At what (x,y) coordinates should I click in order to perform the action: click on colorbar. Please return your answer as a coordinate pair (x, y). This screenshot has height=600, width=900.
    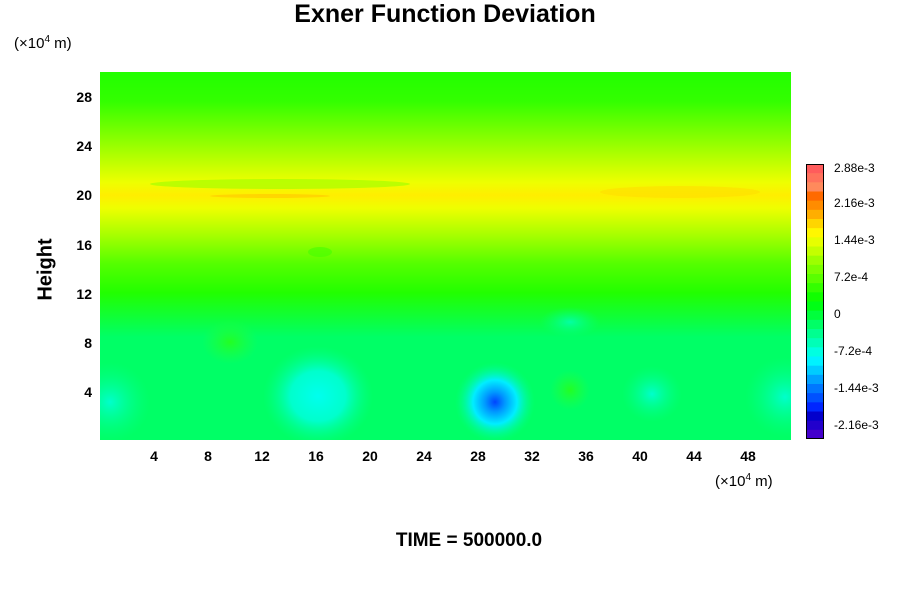
    Looking at the image, I should click on (815, 302).